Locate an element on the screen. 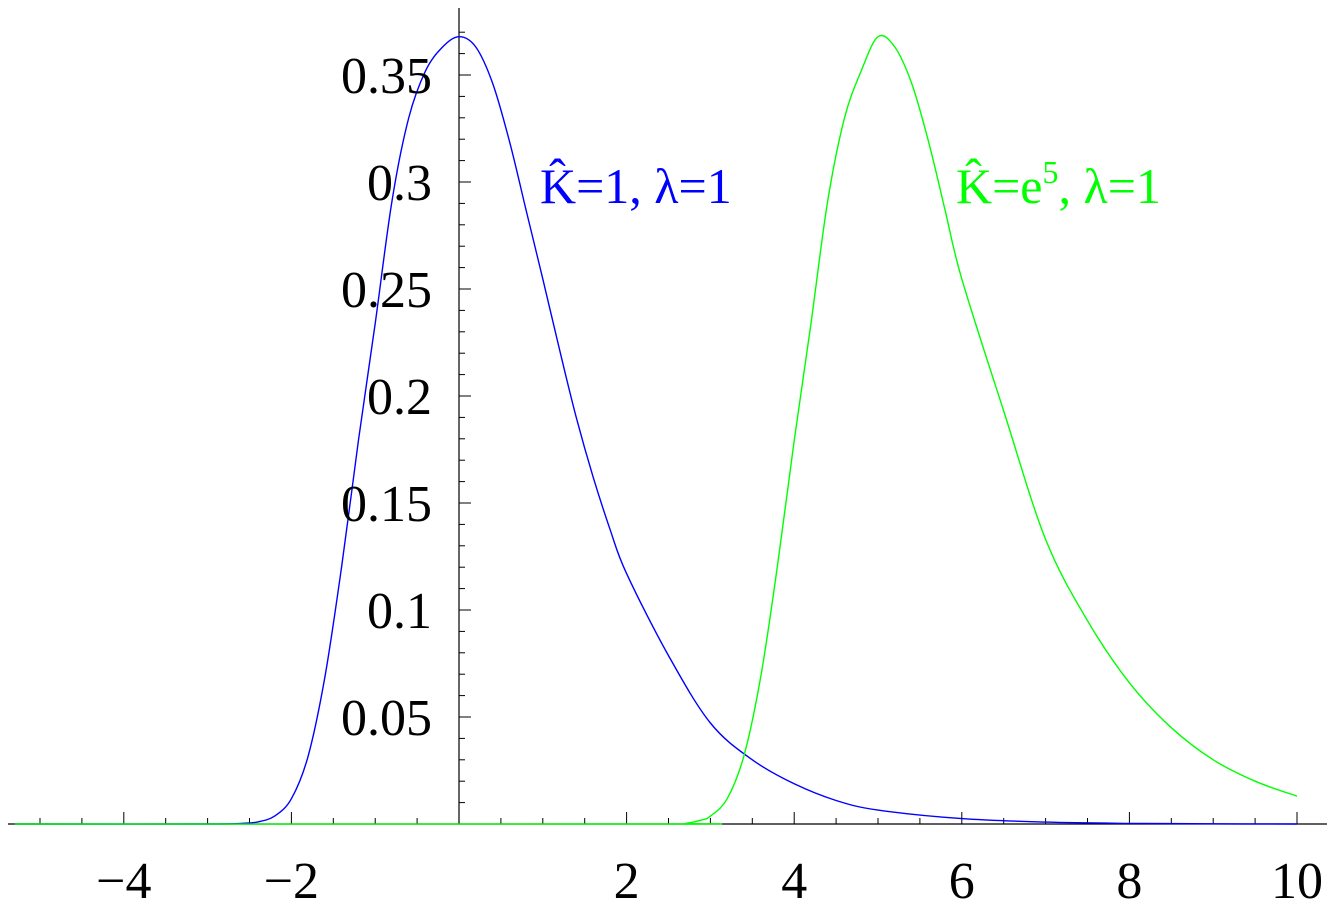 The height and width of the screenshot is (909, 1335). annotation-green-superscript: 5 is located at coordinates (1051, 172).